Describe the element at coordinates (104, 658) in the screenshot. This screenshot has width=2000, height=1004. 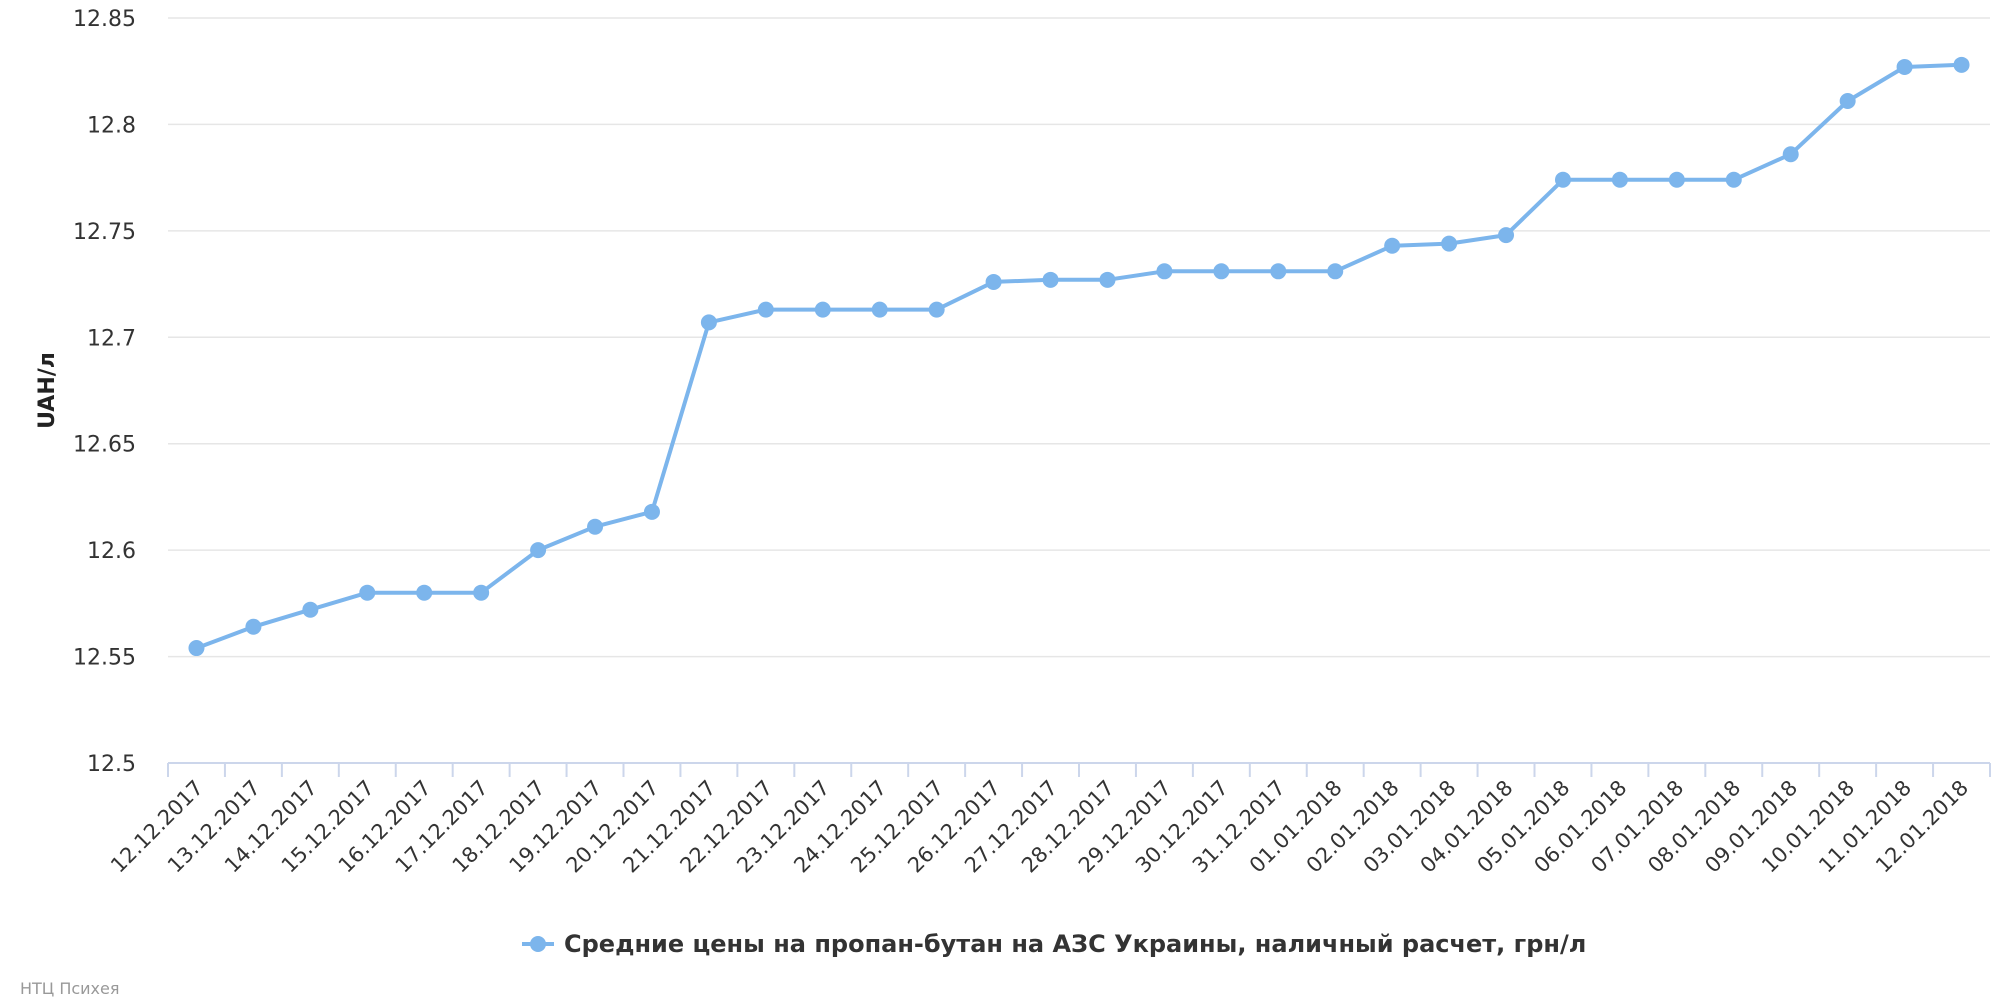
I see `y-tick-label: 12.55` at that location.